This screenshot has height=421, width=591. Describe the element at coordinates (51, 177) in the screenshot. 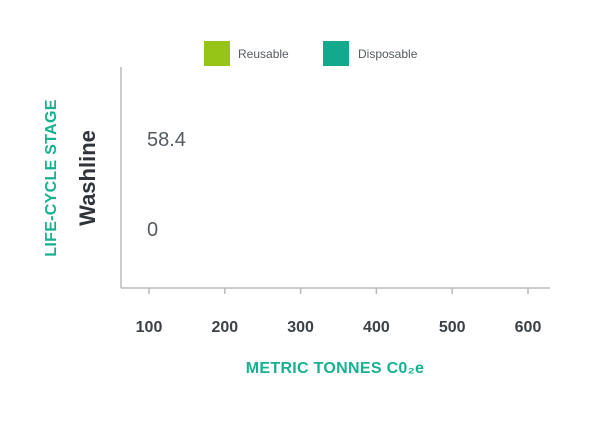

I see `y-axis-title: LIFE-CYCLE STAGE` at that location.